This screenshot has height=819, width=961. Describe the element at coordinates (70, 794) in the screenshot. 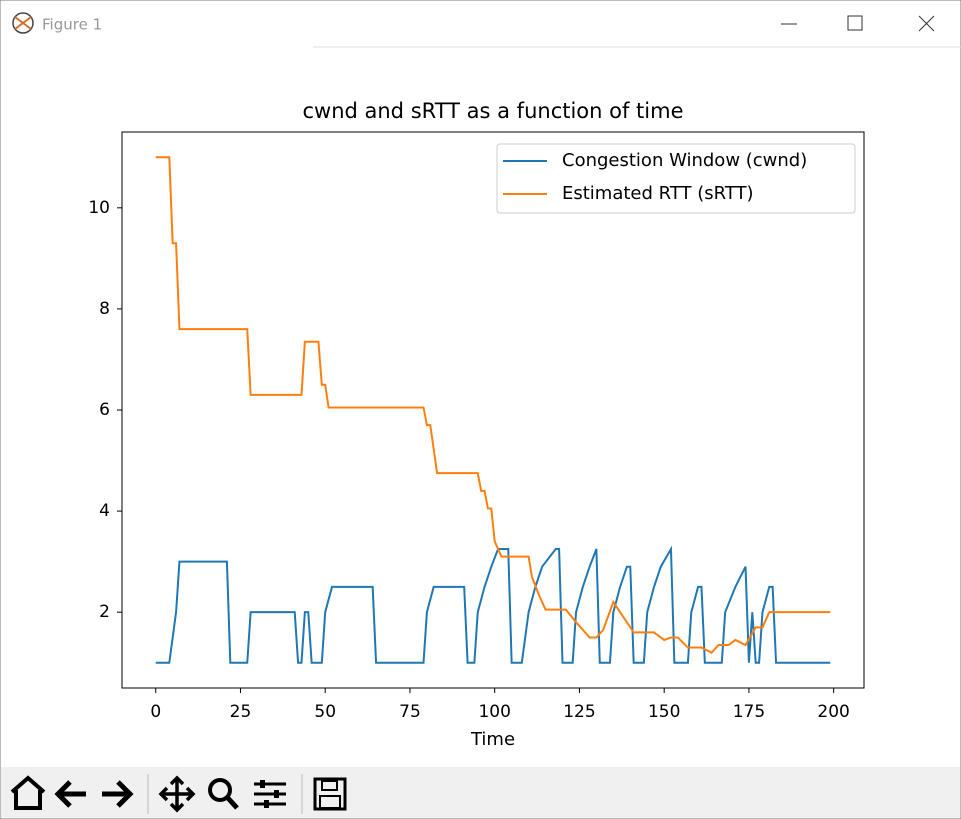

I see `back-button` at that location.